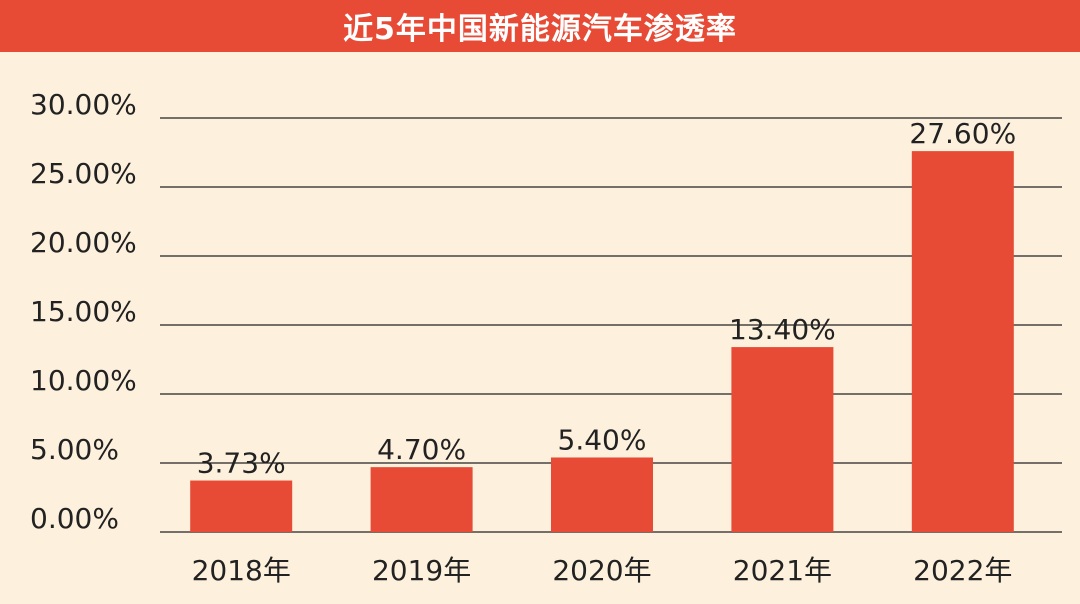 Image resolution: width=1080 pixels, height=604 pixels. Describe the element at coordinates (83, 311) in the screenshot. I see `y-tick-label-3: 15.00%` at that location.